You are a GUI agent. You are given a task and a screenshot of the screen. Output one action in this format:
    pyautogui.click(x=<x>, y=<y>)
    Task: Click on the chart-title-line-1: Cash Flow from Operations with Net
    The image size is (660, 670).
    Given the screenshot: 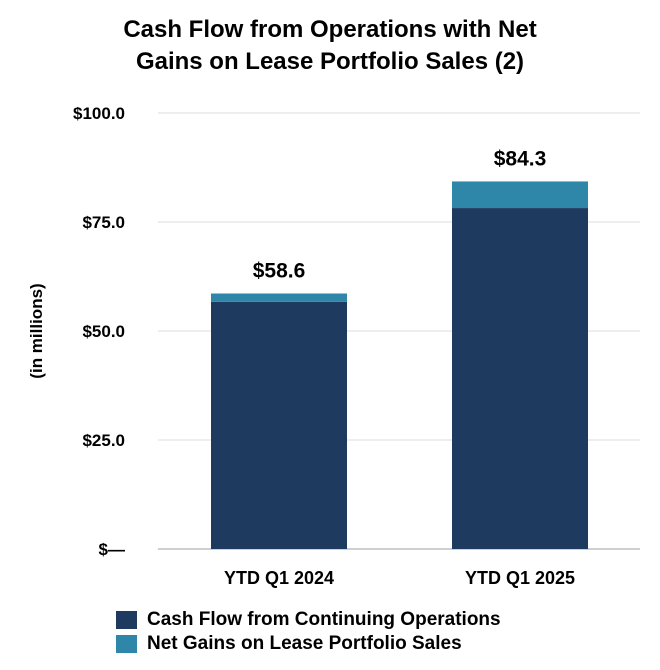 What is the action you would take?
    pyautogui.click(x=330, y=29)
    